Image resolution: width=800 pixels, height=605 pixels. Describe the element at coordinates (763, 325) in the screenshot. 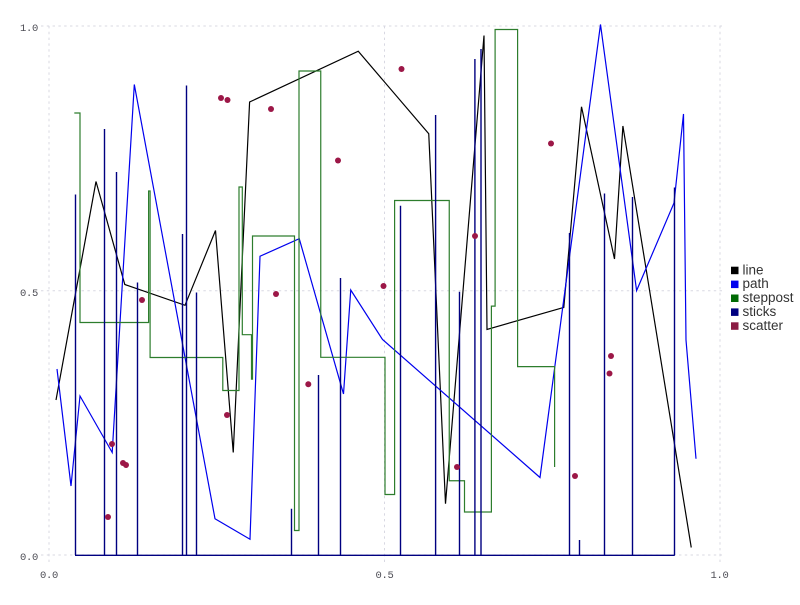

I see `svg-text: scatter` at that location.